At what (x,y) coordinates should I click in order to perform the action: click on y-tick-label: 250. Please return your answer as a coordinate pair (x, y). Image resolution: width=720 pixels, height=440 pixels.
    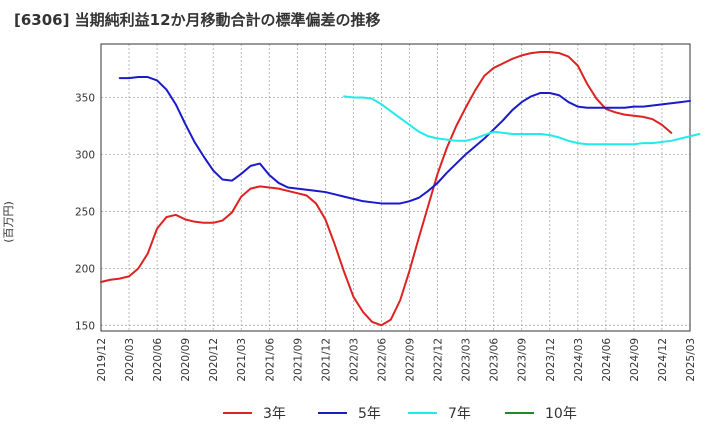
    Looking at the image, I should click on (85, 212).